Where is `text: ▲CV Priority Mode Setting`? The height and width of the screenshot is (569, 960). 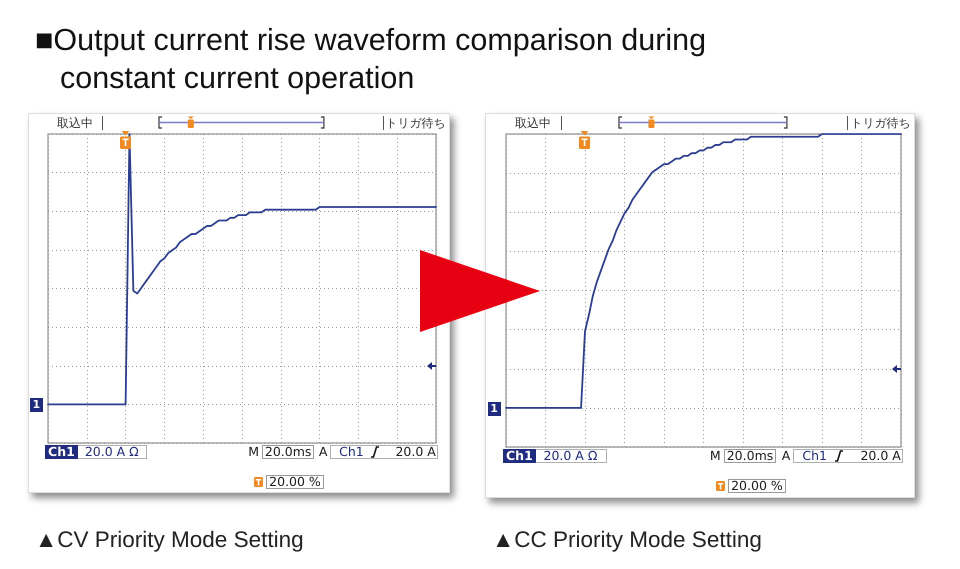 text: ▲CV Priority Mode Setting is located at coordinates (169, 540).